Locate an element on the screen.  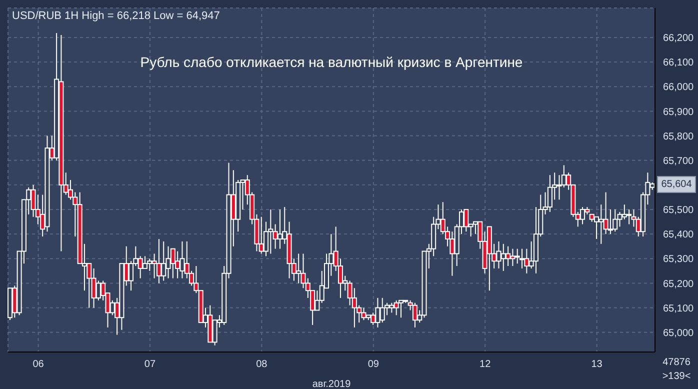
y-tick-label: 65,800 is located at coordinates (678, 136).